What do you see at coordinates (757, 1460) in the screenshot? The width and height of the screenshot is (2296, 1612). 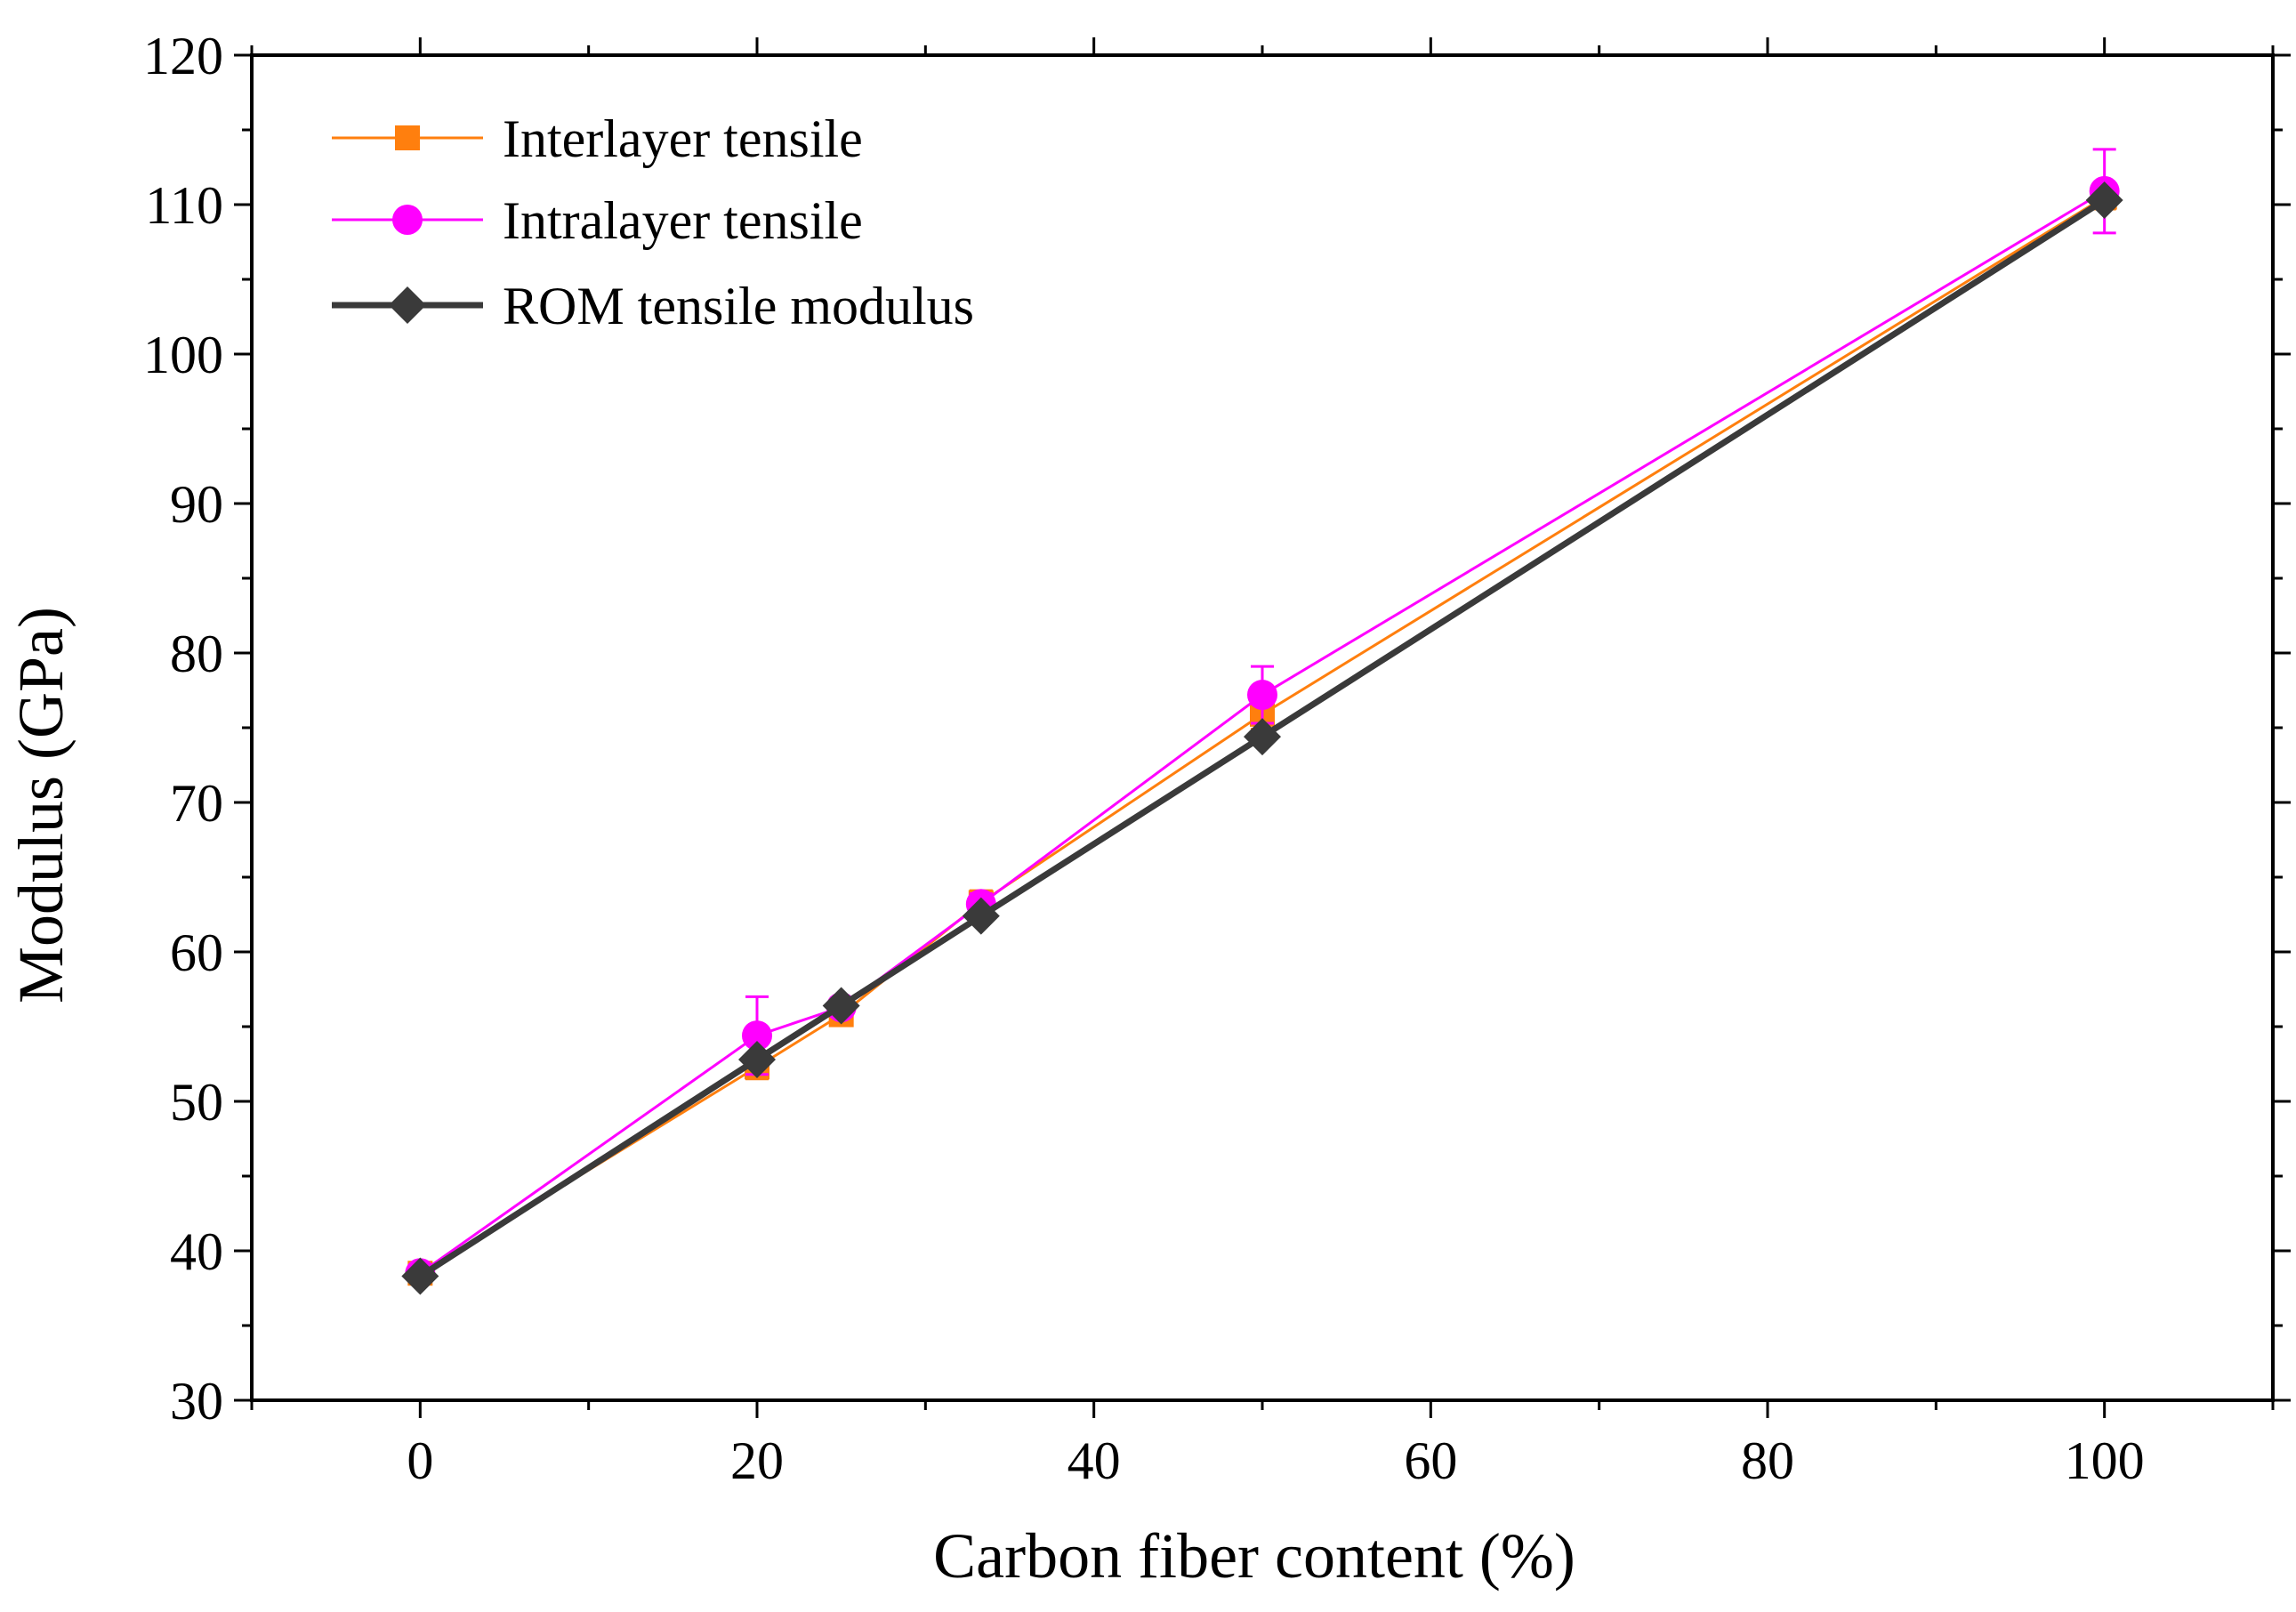 I see `x-tick-label: 20` at bounding box center [757, 1460].